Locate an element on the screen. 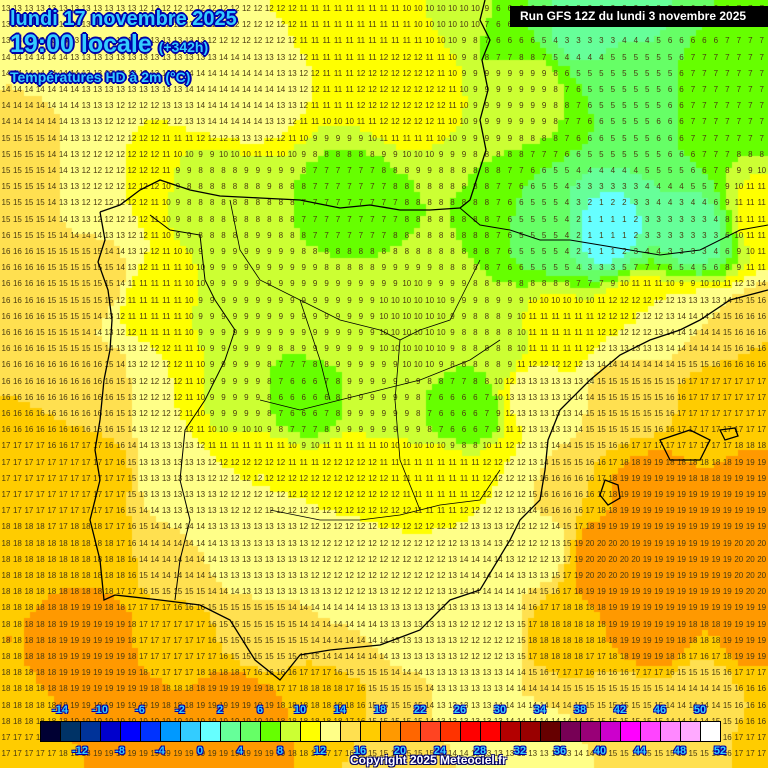 This screenshot has height=768, width=768. grid-value: 2 is located at coordinates (624, 203).